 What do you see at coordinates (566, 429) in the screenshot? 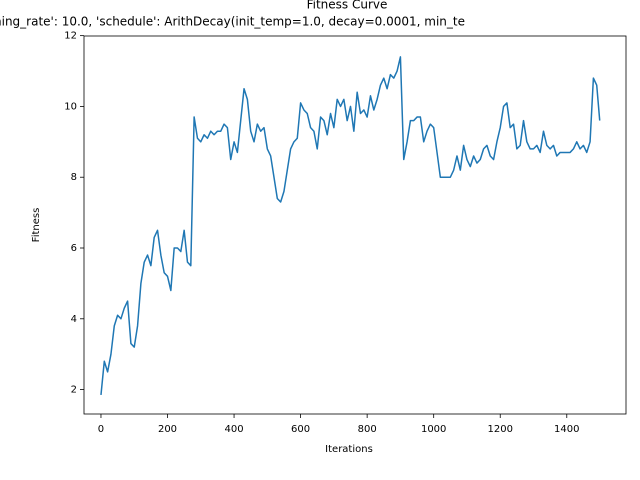
I see `x-tick-label: 1400` at bounding box center [566, 429].